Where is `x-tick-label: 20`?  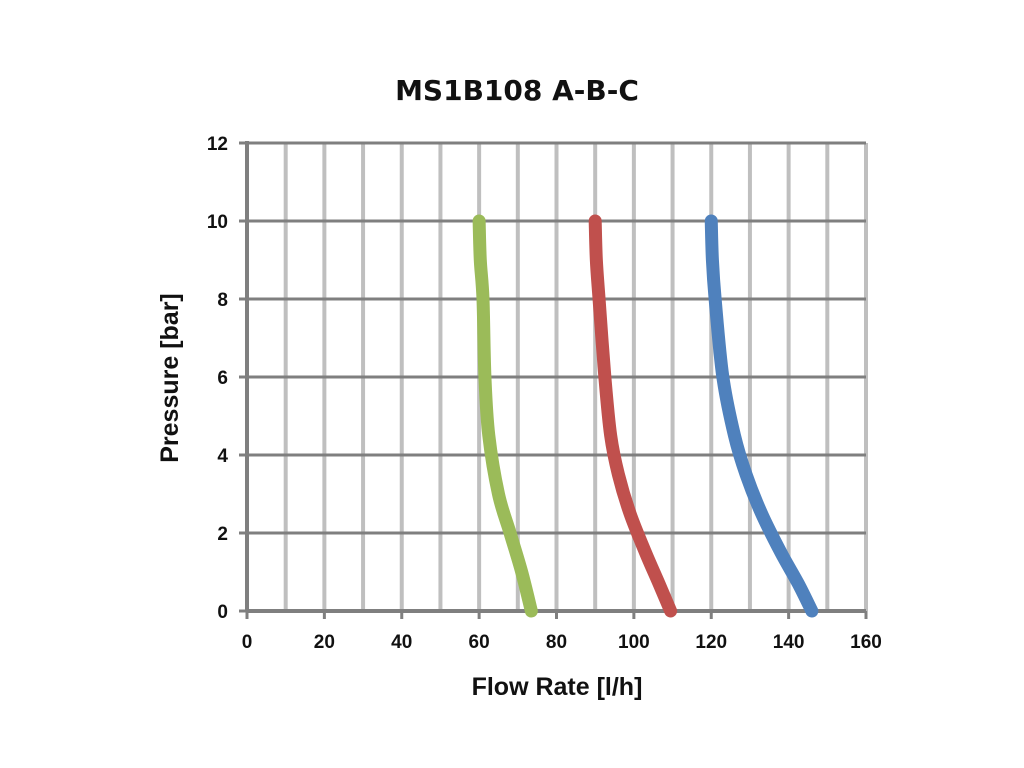
x-tick-label: 20 is located at coordinates (324, 642).